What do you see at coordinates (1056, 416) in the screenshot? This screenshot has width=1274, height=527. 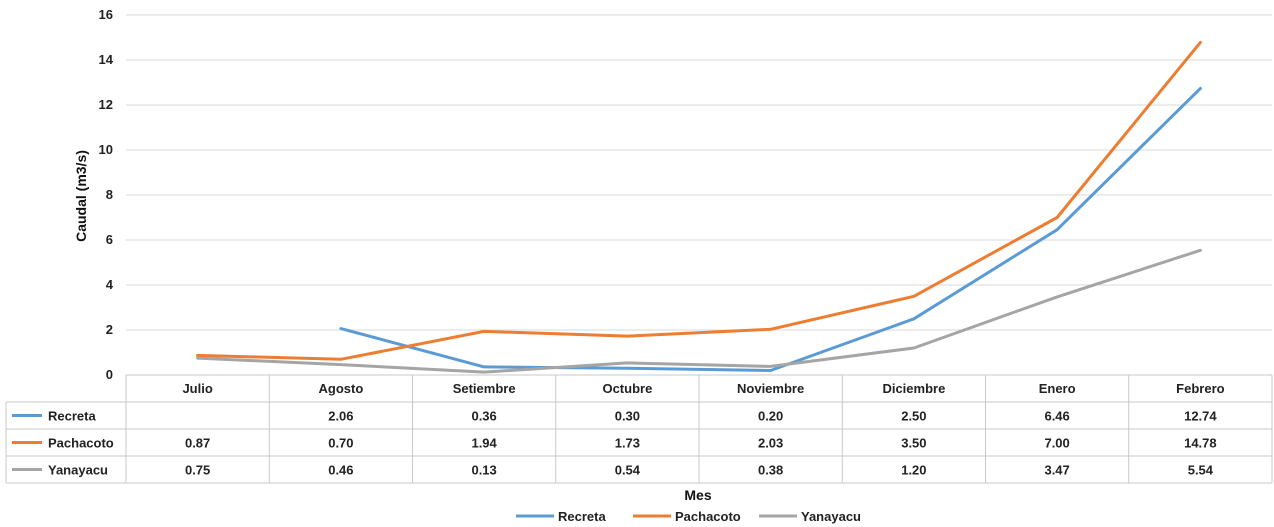 I see `data-label: 6.46` at bounding box center [1056, 416].